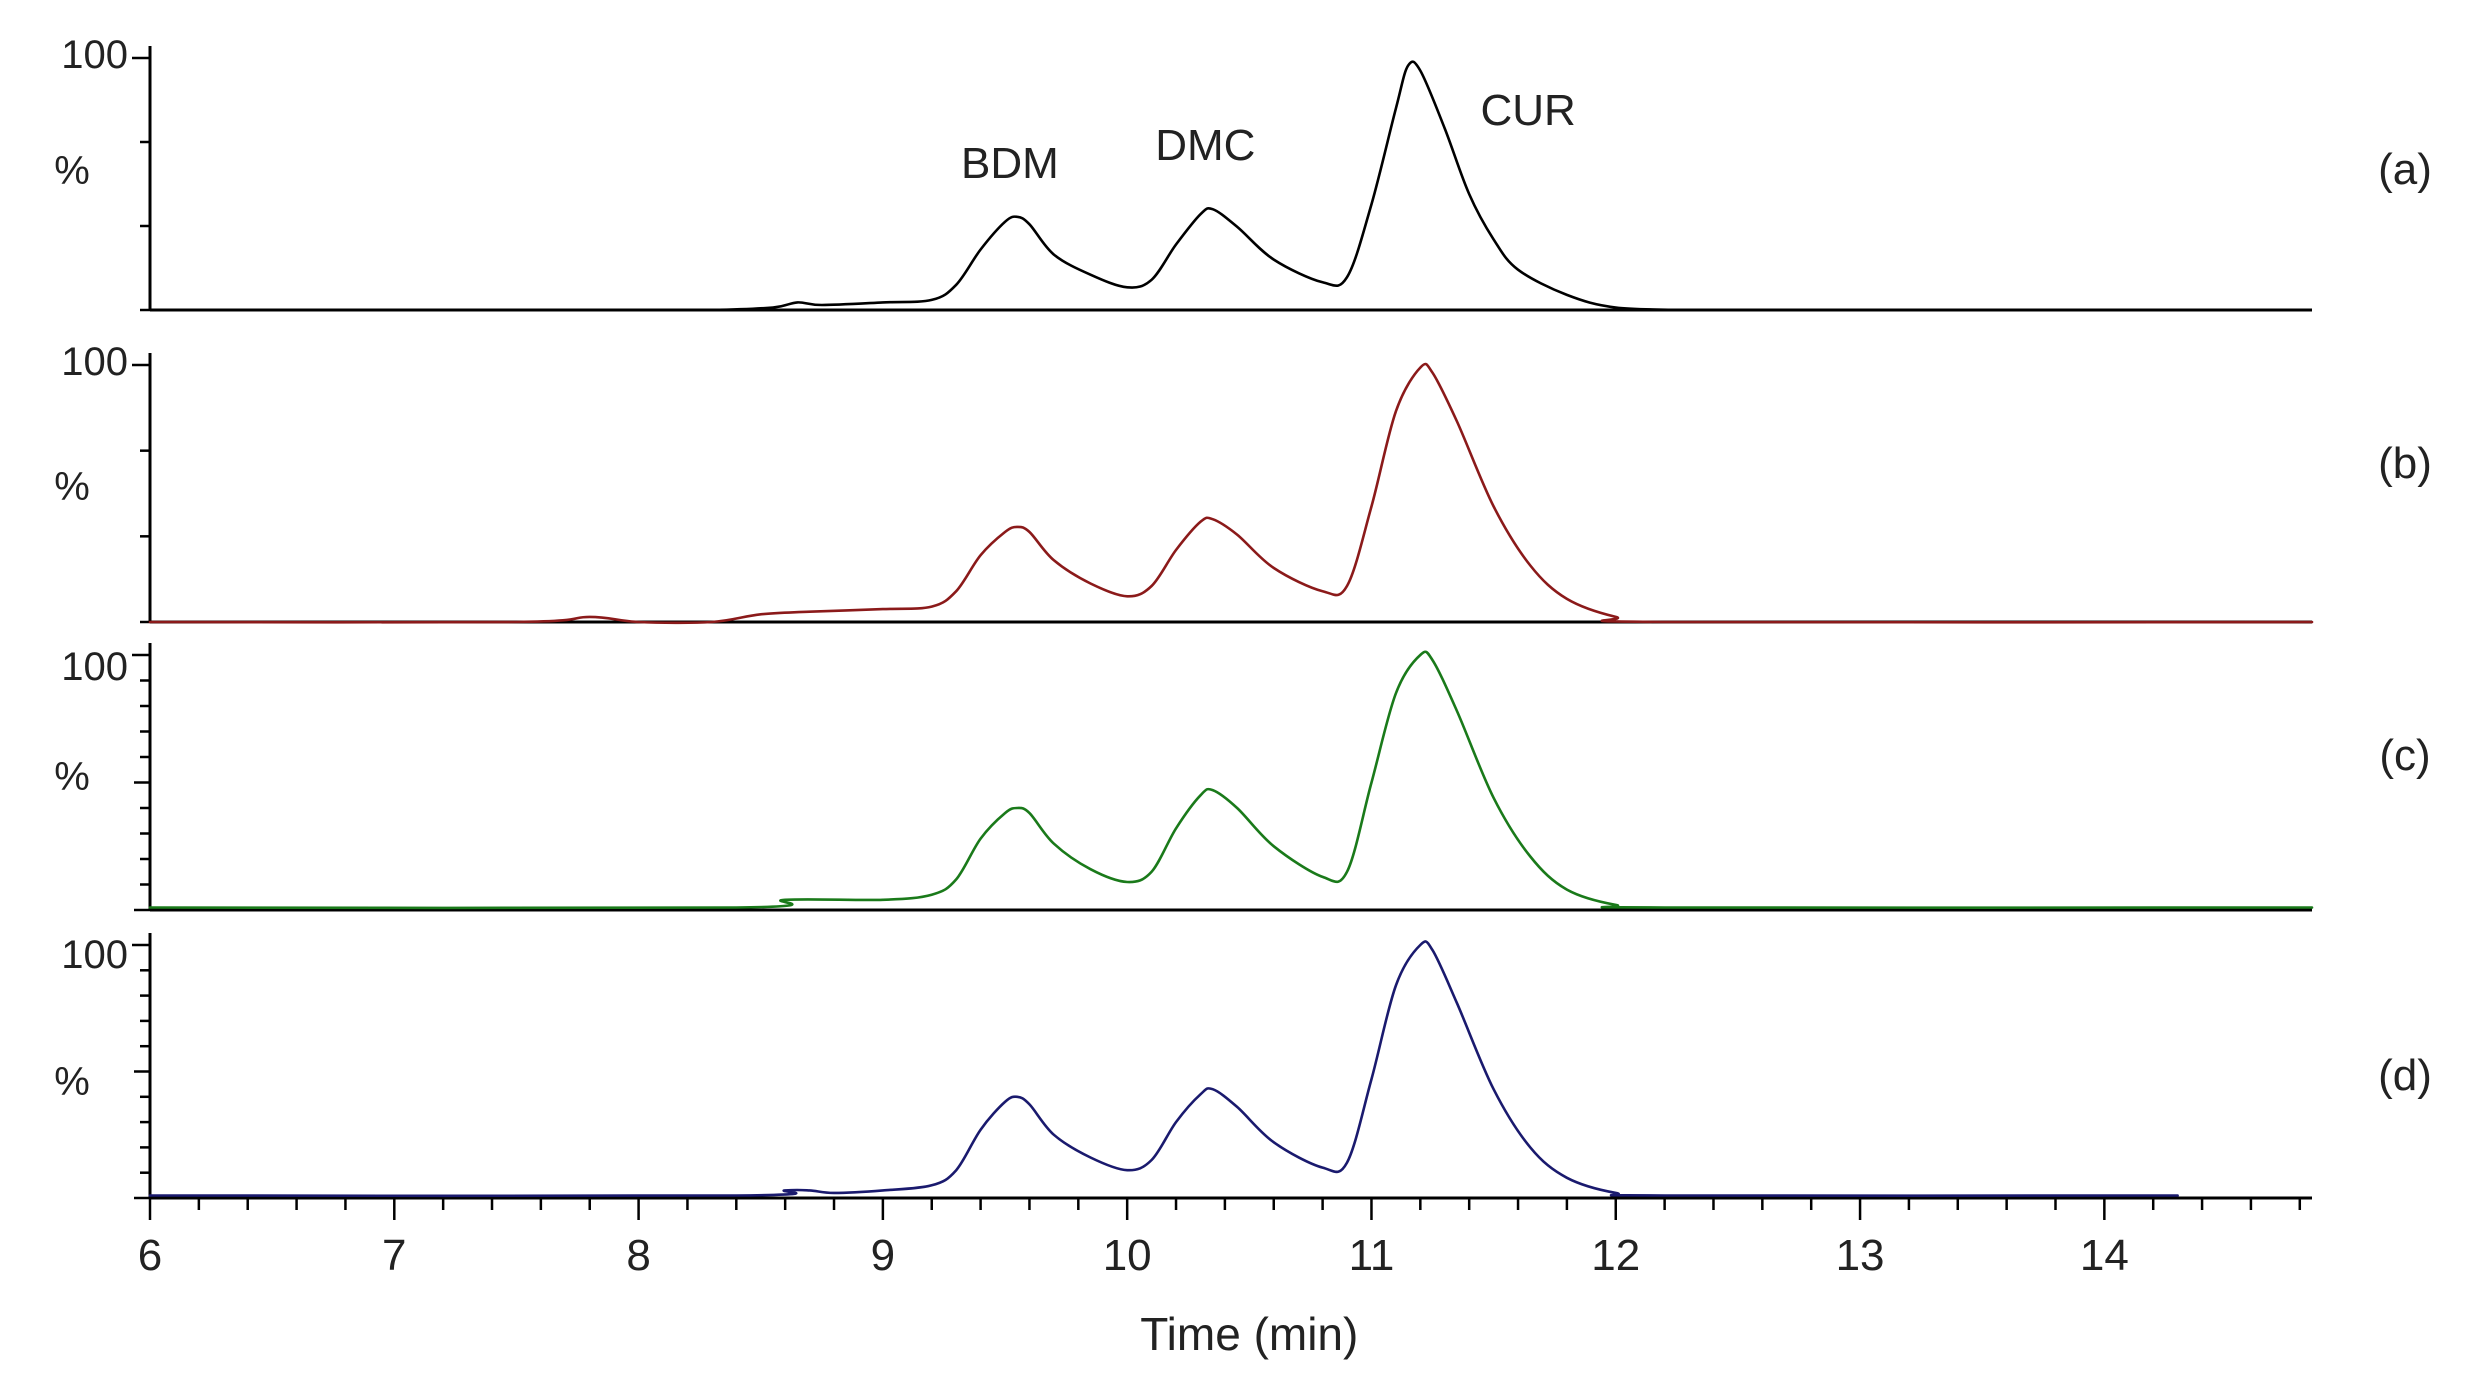 The image size is (2465, 1384). Describe the element at coordinates (638, 1255) in the screenshot. I see `x-tick-label: 8` at that location.